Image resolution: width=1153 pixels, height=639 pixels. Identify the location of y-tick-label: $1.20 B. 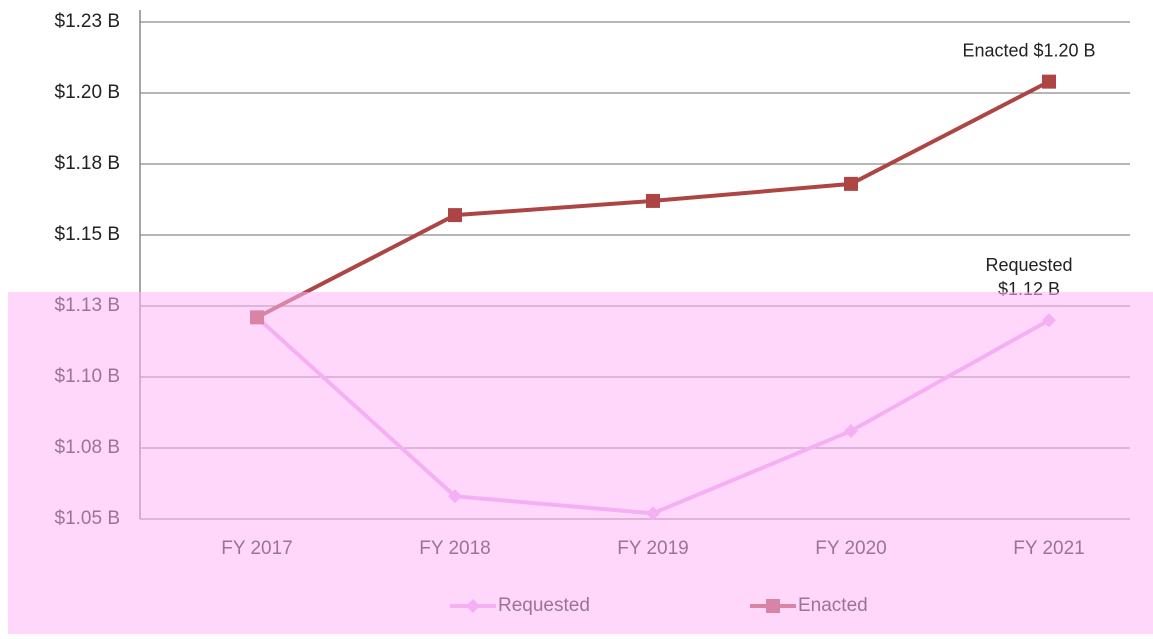
(88, 92).